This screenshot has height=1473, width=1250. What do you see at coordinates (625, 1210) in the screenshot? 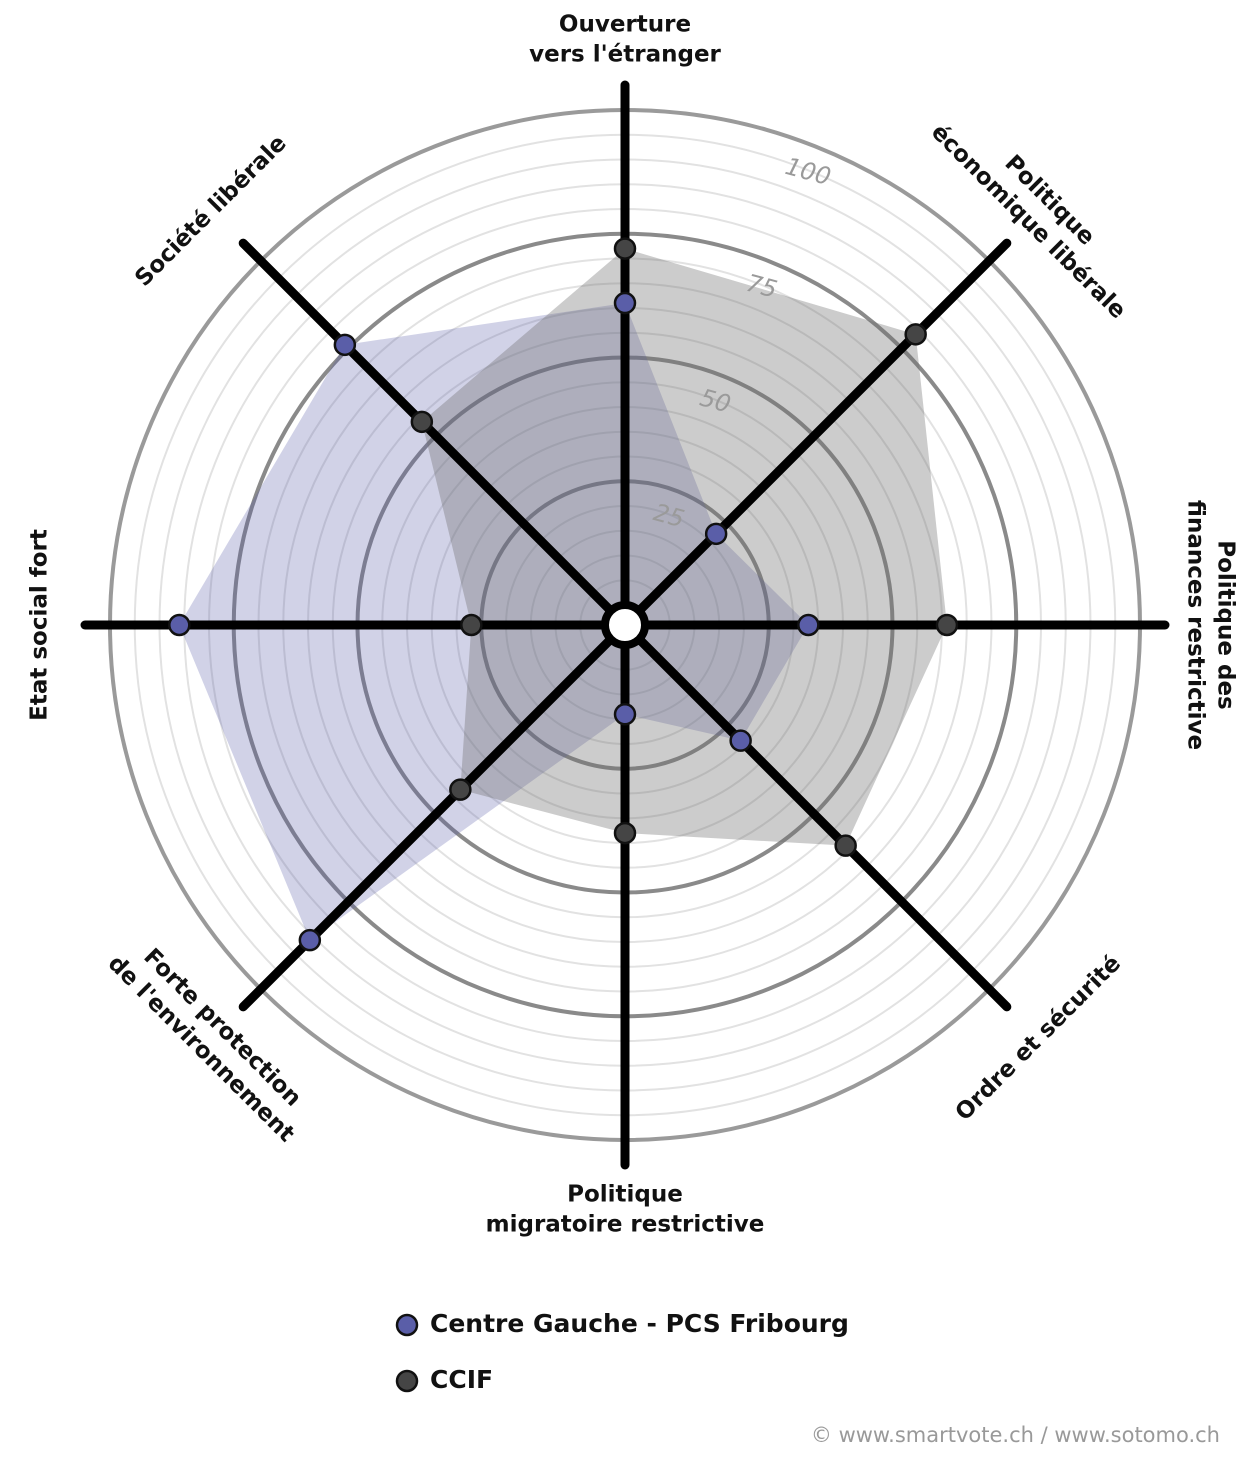
I see `axis-label-group: Politique migratoire restrictive` at bounding box center [625, 1210].